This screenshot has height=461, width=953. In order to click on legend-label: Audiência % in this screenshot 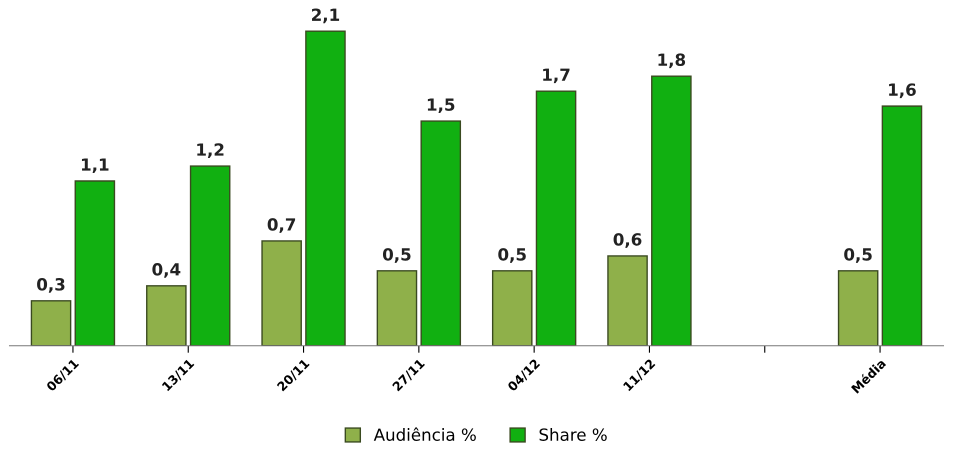, I will do `click(425, 434)`.